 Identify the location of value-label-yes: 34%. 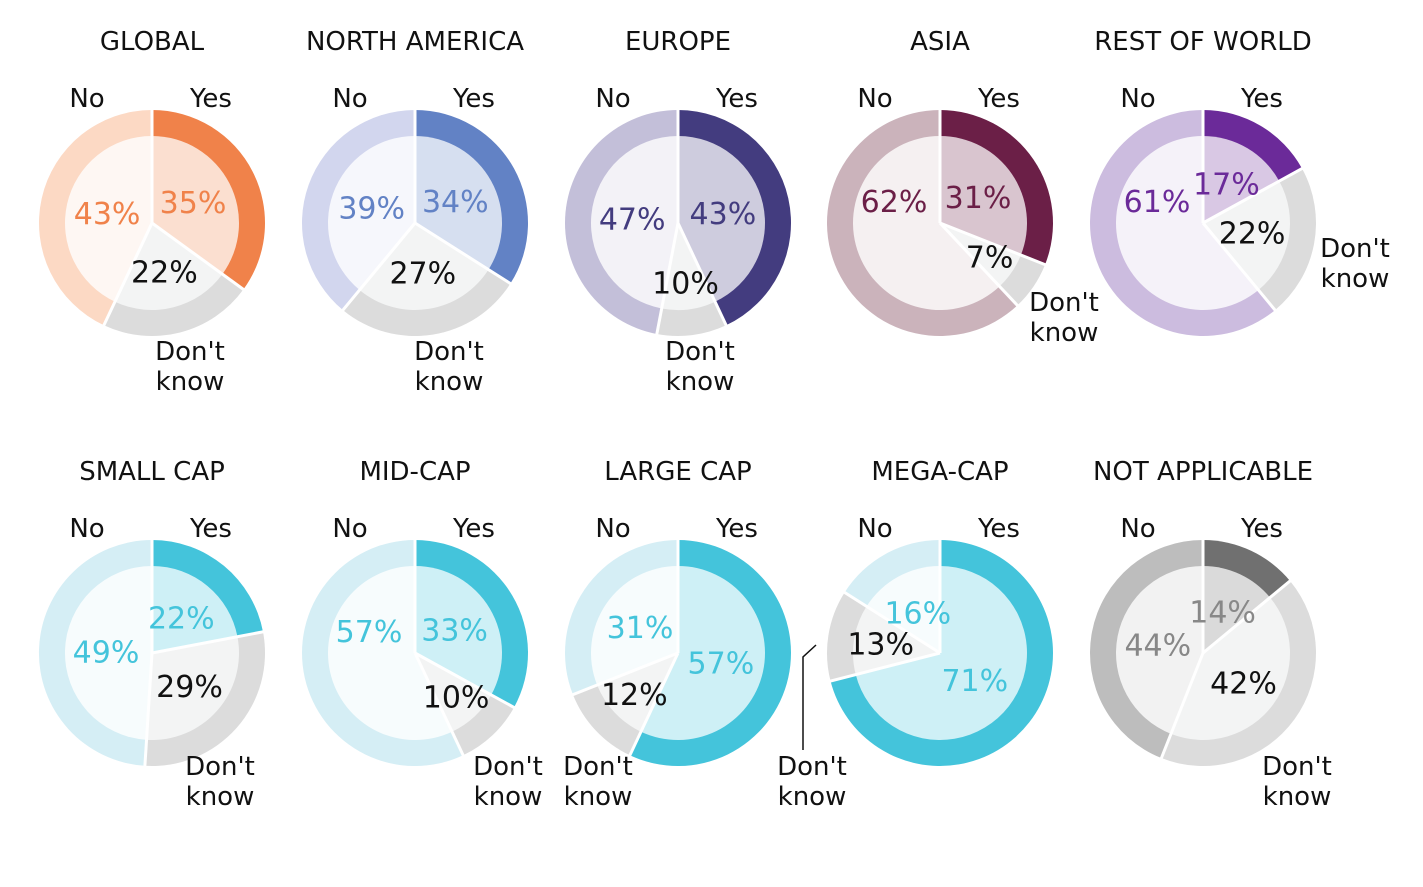
(455, 202).